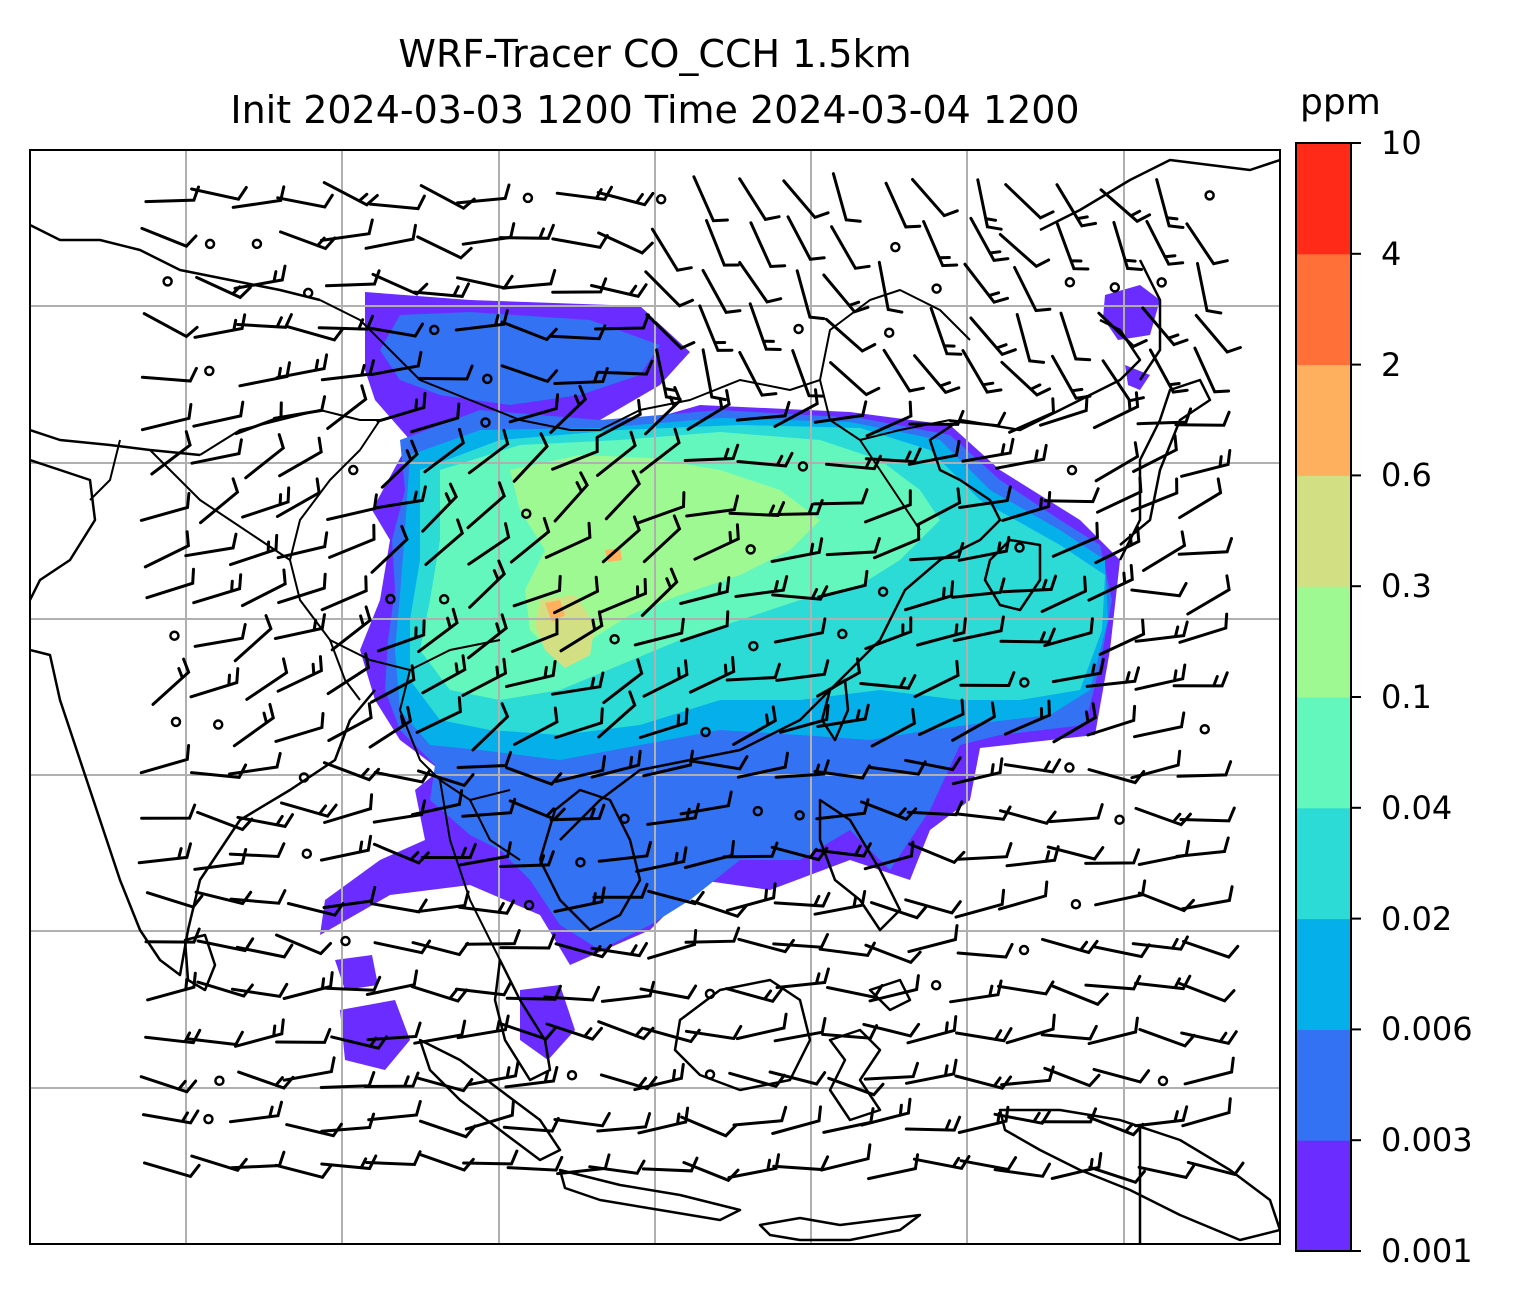  I want to click on colorbar-tick-label: 0.04, so click(1417, 807).